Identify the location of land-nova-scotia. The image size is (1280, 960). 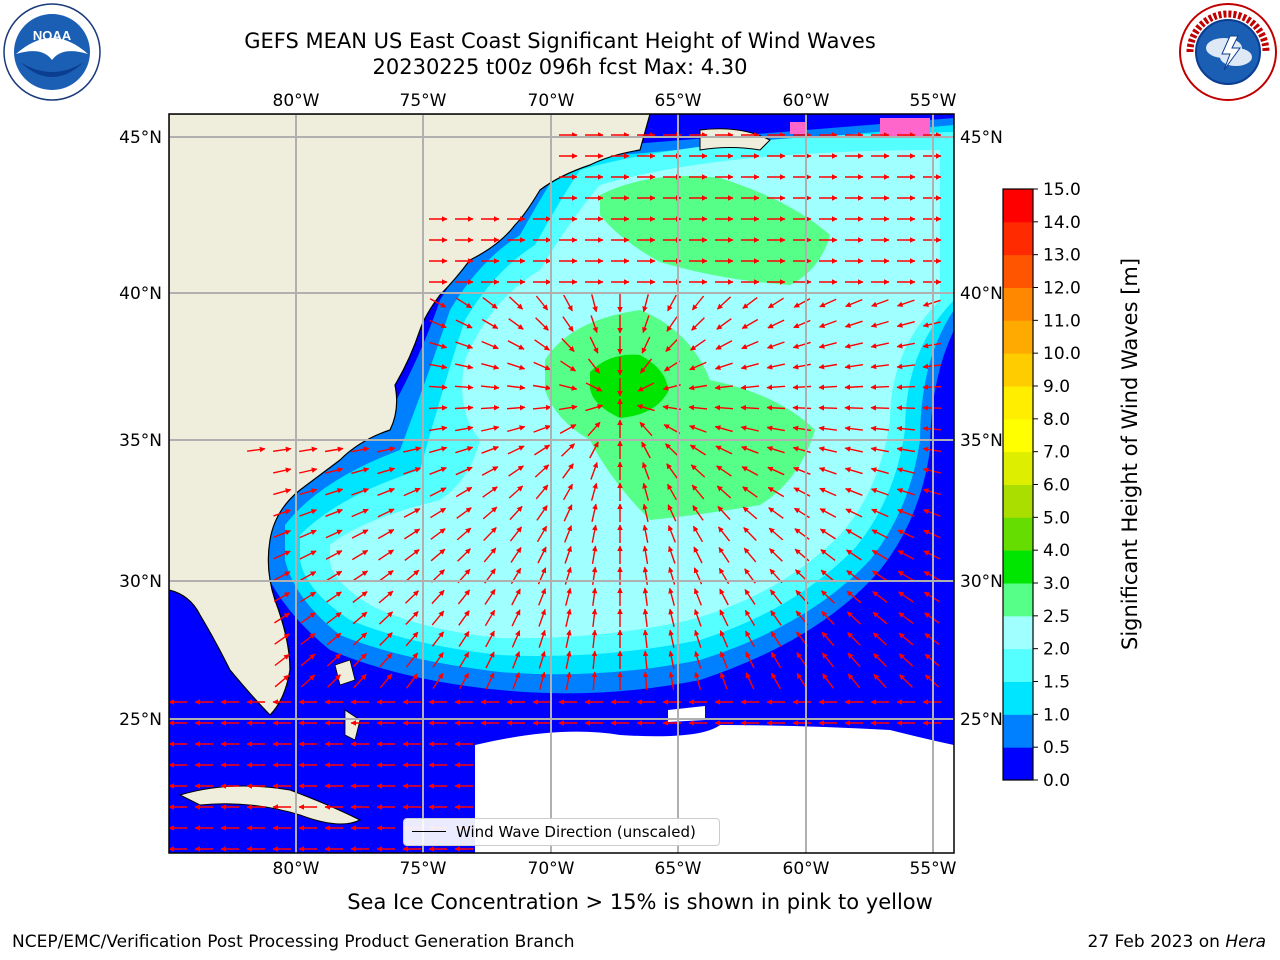
(735, 139).